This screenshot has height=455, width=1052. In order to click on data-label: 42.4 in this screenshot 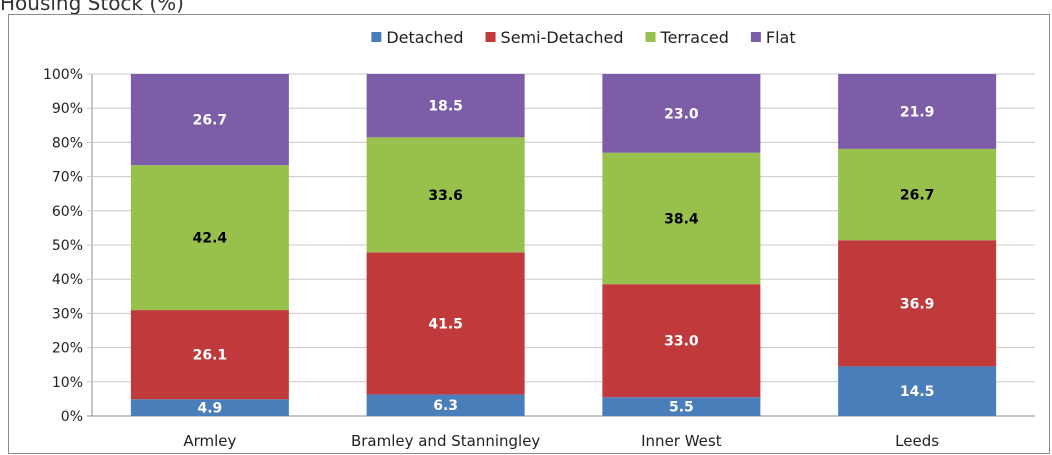, I will do `click(210, 239)`.